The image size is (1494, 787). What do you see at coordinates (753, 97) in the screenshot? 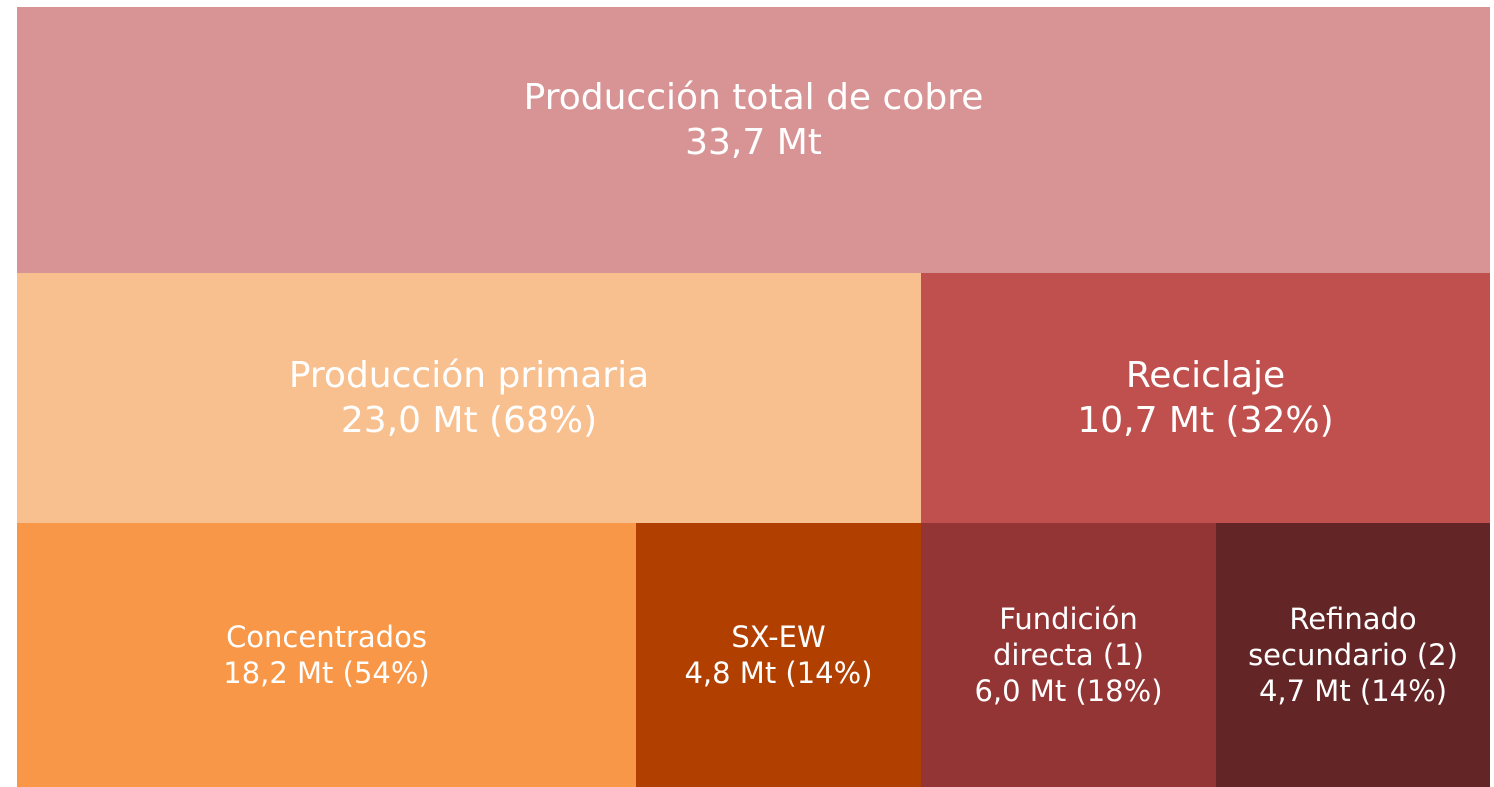
I see `node-label: Producción total de cobre` at bounding box center [753, 97].